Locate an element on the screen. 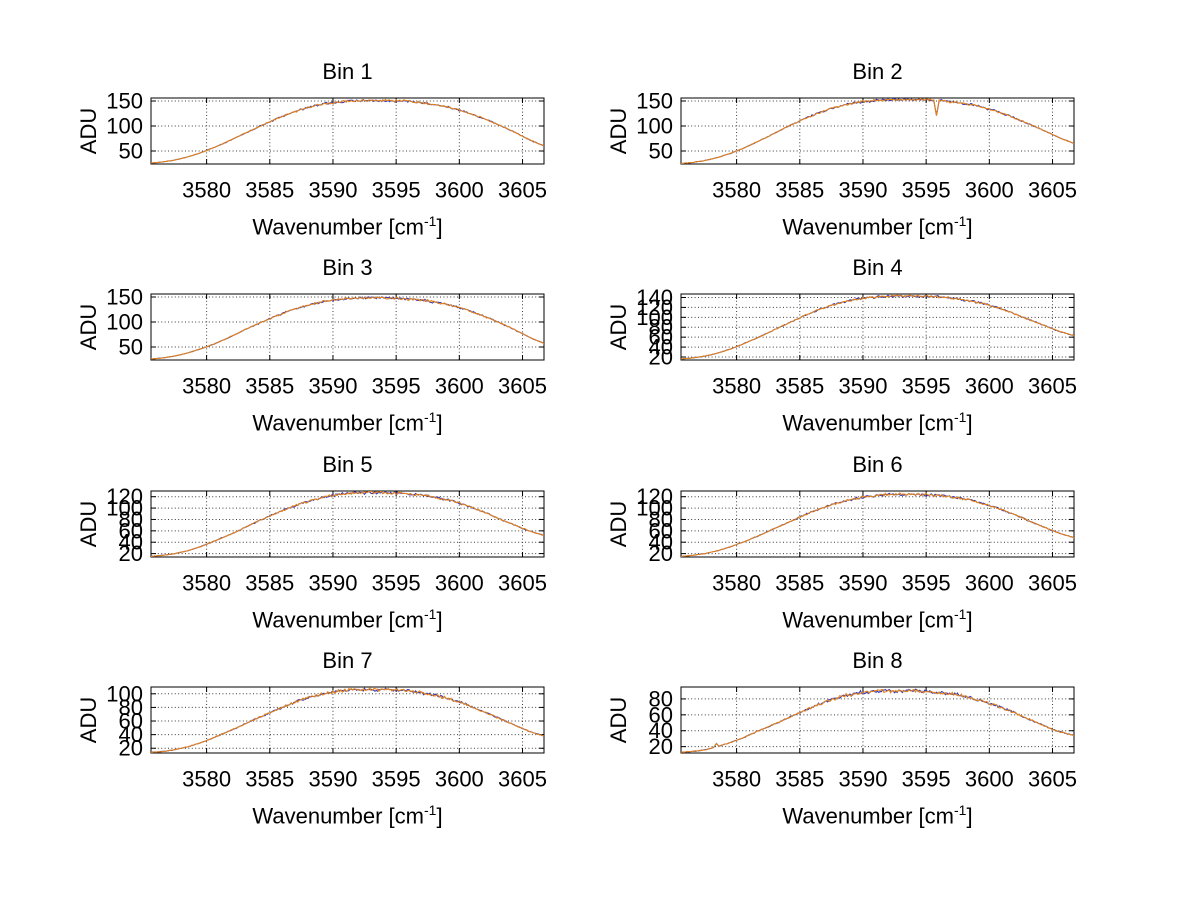  plot-title: Bin 2 is located at coordinates (877, 71).